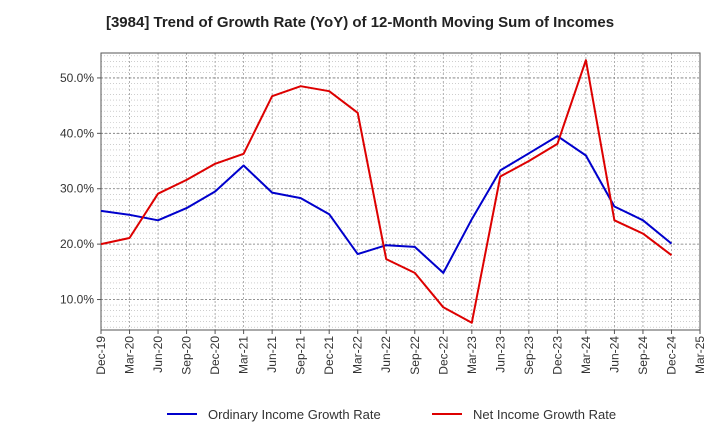 The image size is (720, 440). What do you see at coordinates (500, 354) in the screenshot?
I see `x-tick-label: Jun-23` at bounding box center [500, 354].